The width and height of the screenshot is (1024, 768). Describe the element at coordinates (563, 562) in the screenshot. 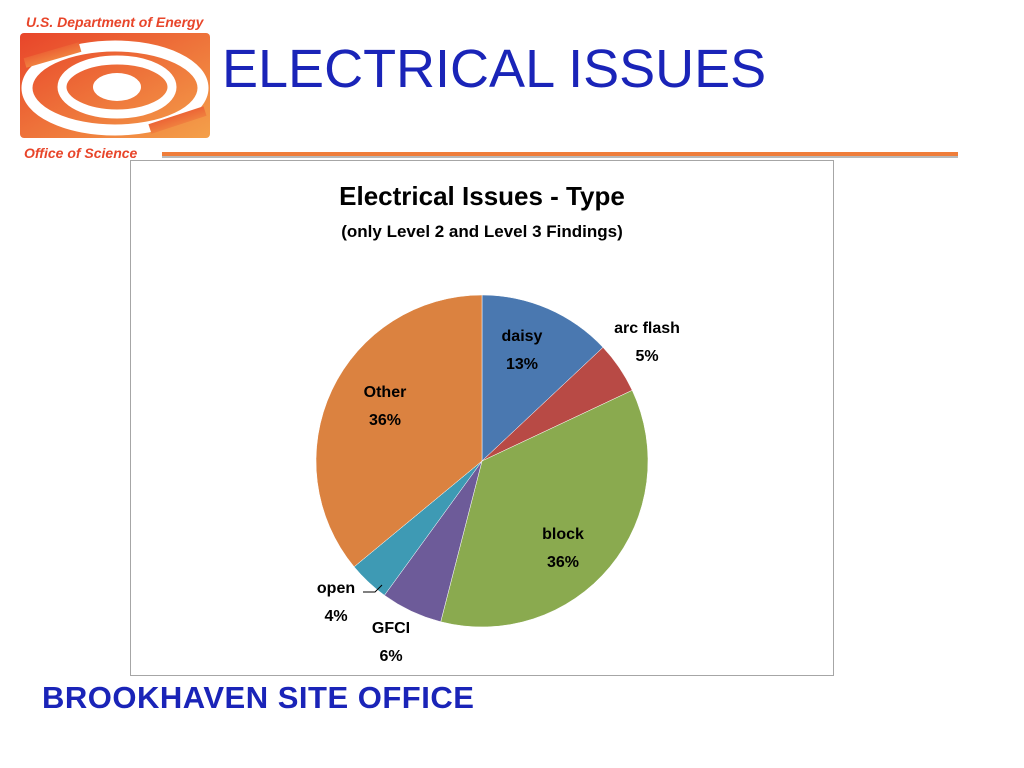

I see `slice-percent-block: 36%` at that location.